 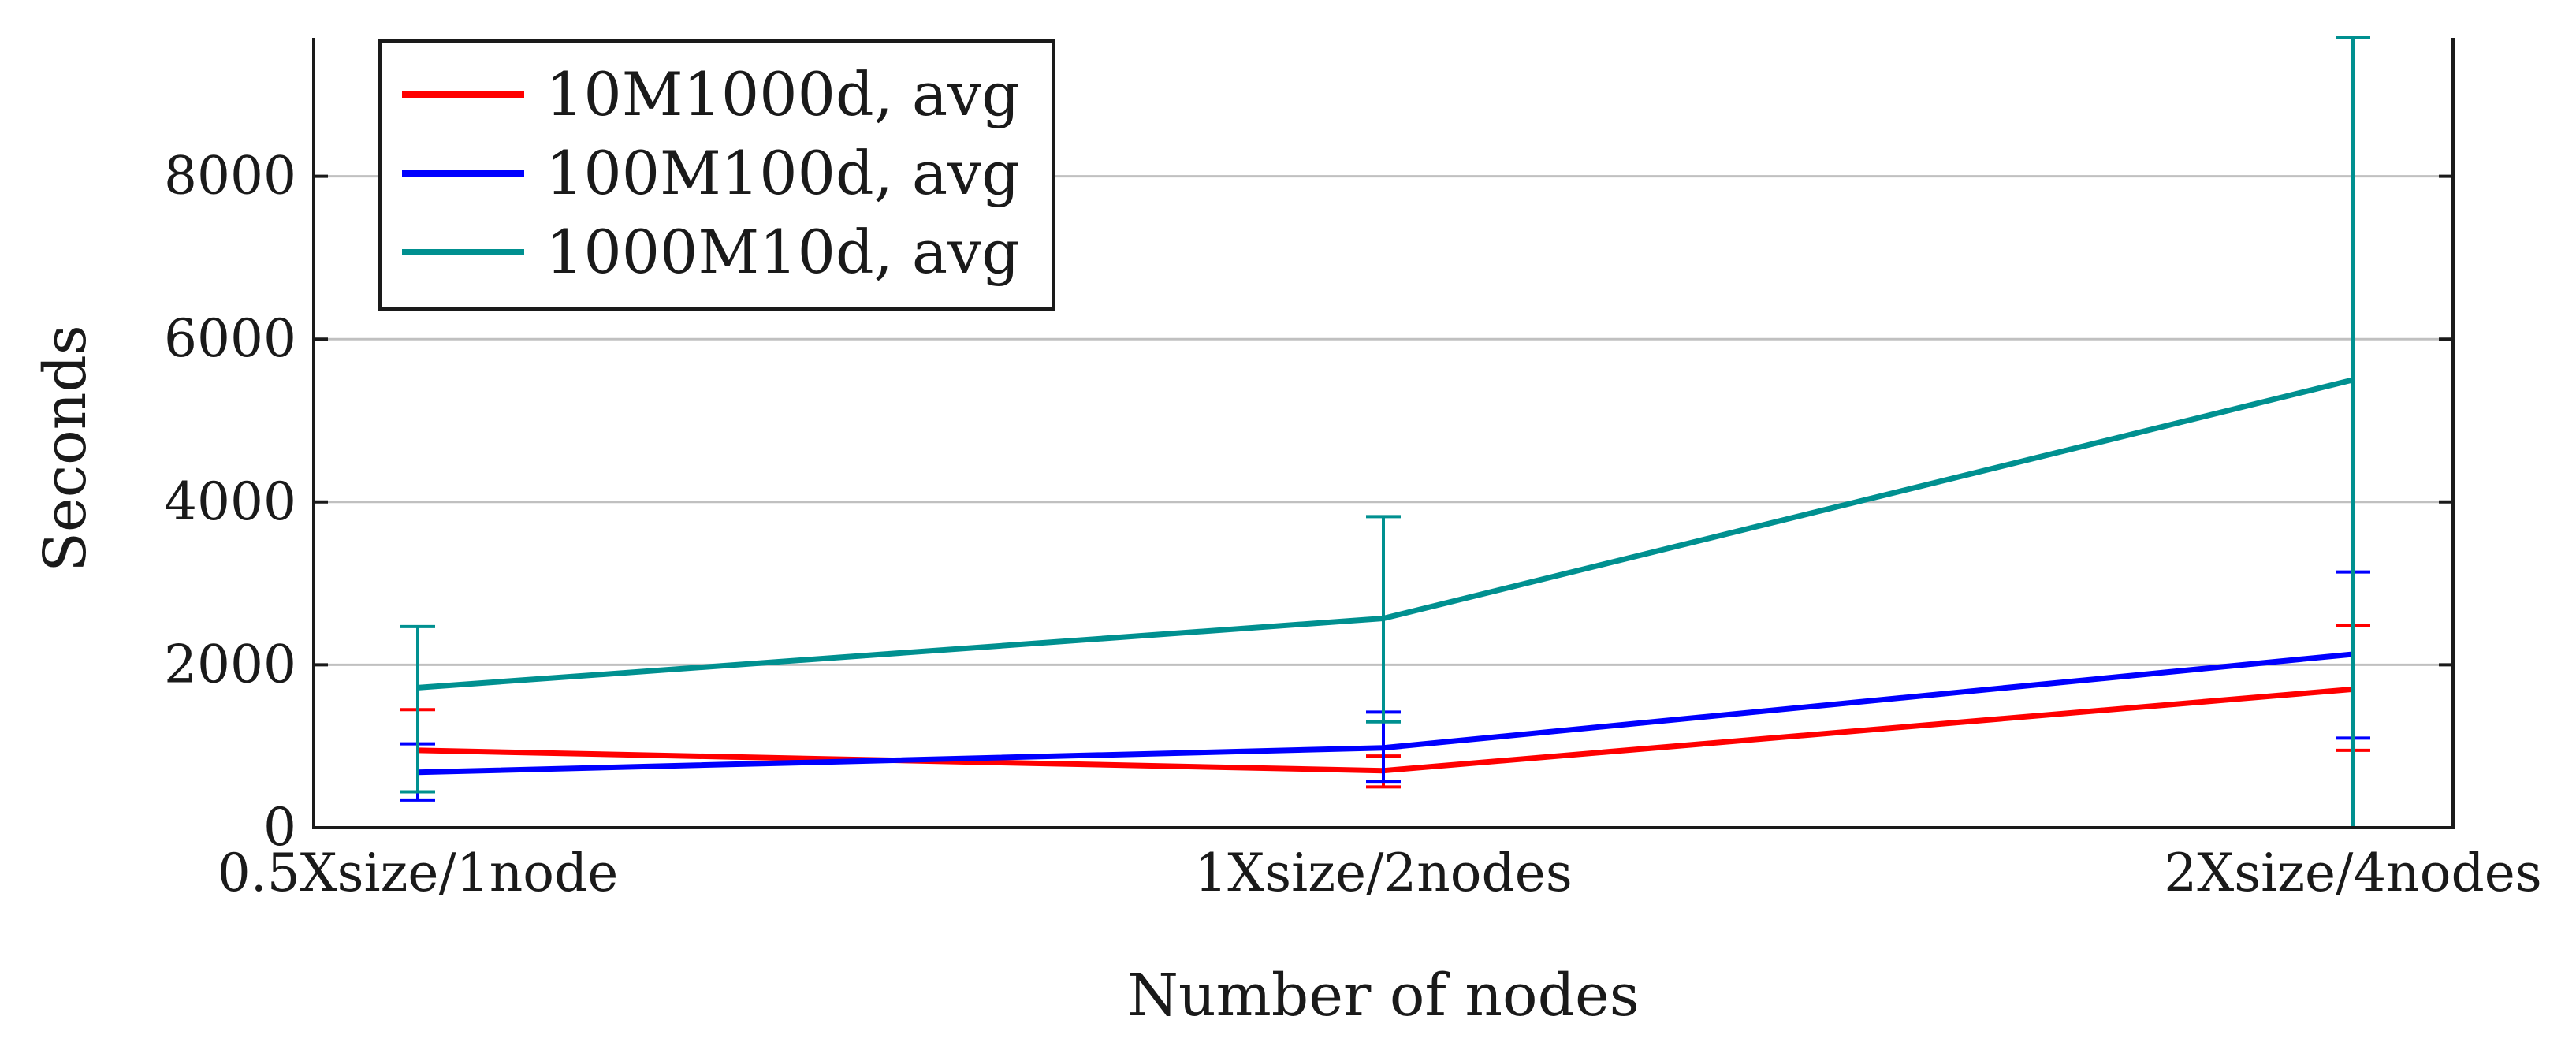 What do you see at coordinates (782, 94) in the screenshot?
I see `legend-label: 10M1000d, avg` at bounding box center [782, 94].